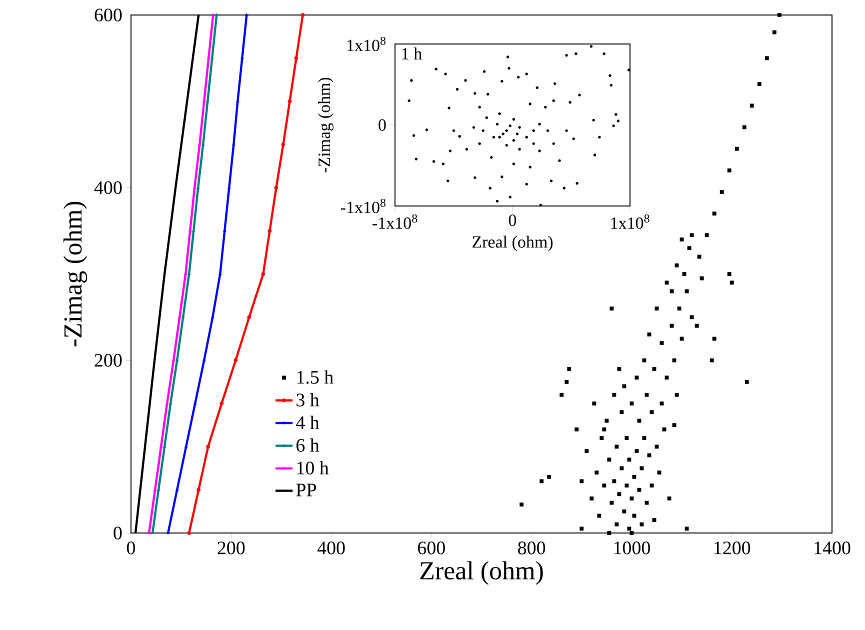 This screenshot has height=630, width=865. What do you see at coordinates (108, 15) in the screenshot?
I see `y-tick-label: 600` at bounding box center [108, 15].